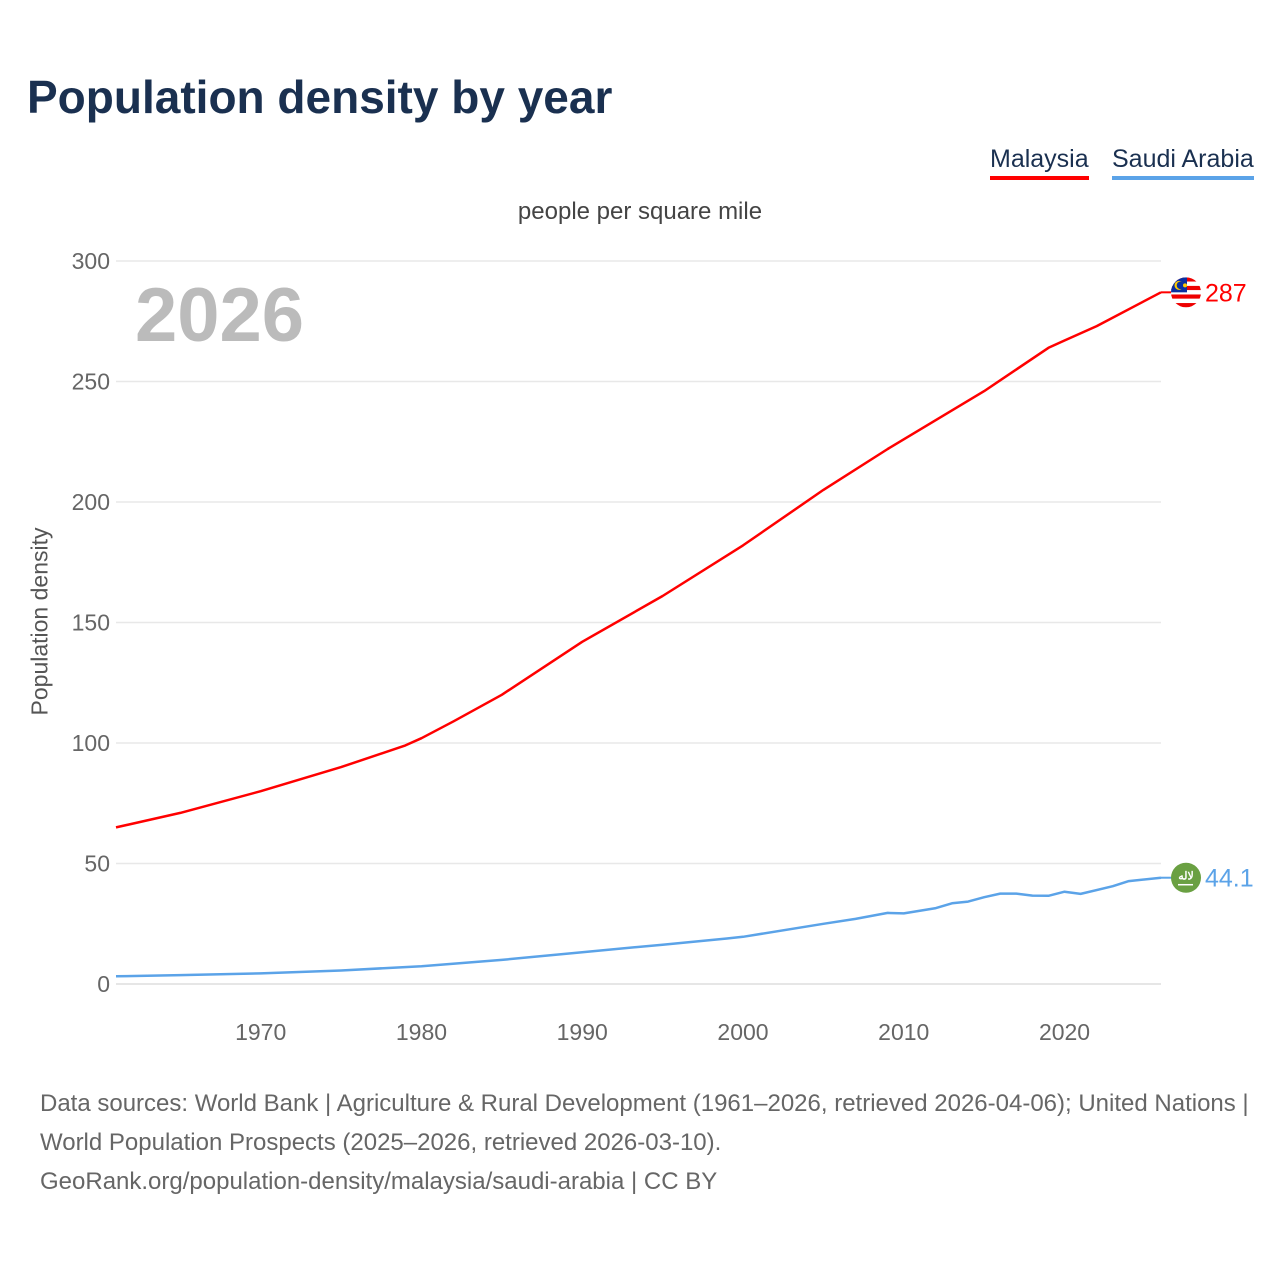 The height and width of the screenshot is (1280, 1280). Describe the element at coordinates (320, 97) in the screenshot. I see `chart-title: Population density by year` at that location.